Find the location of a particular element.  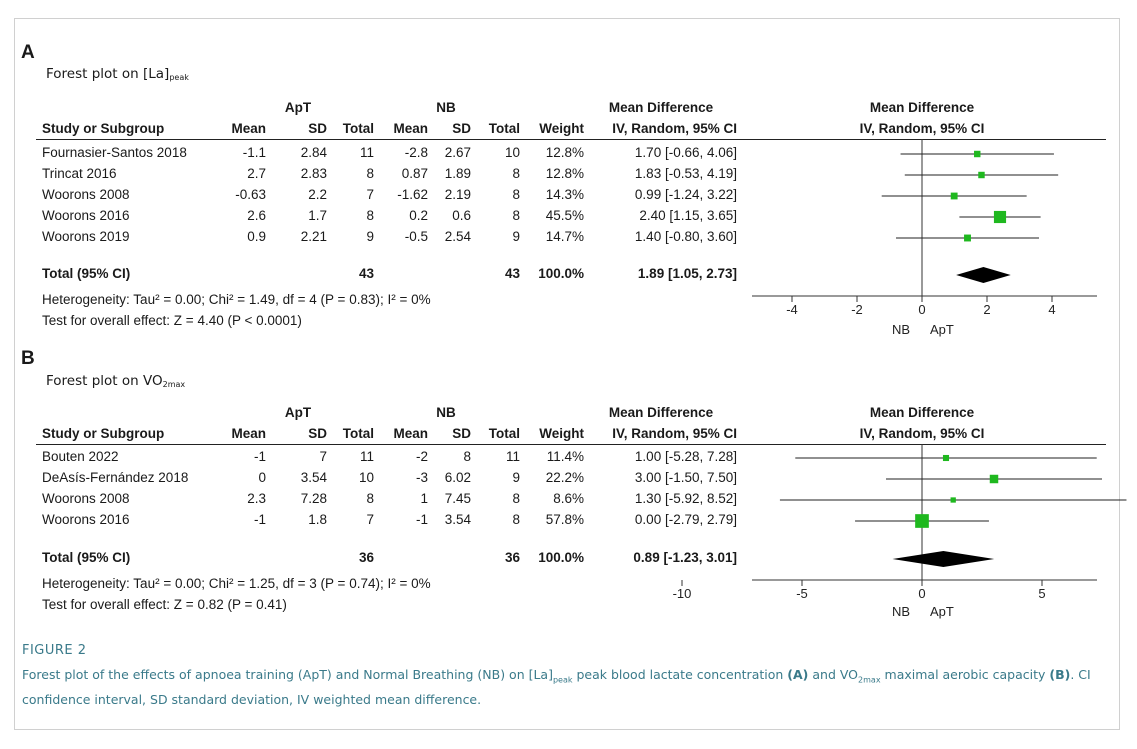

weight-cell: 11.4% is located at coordinates (565, 456).